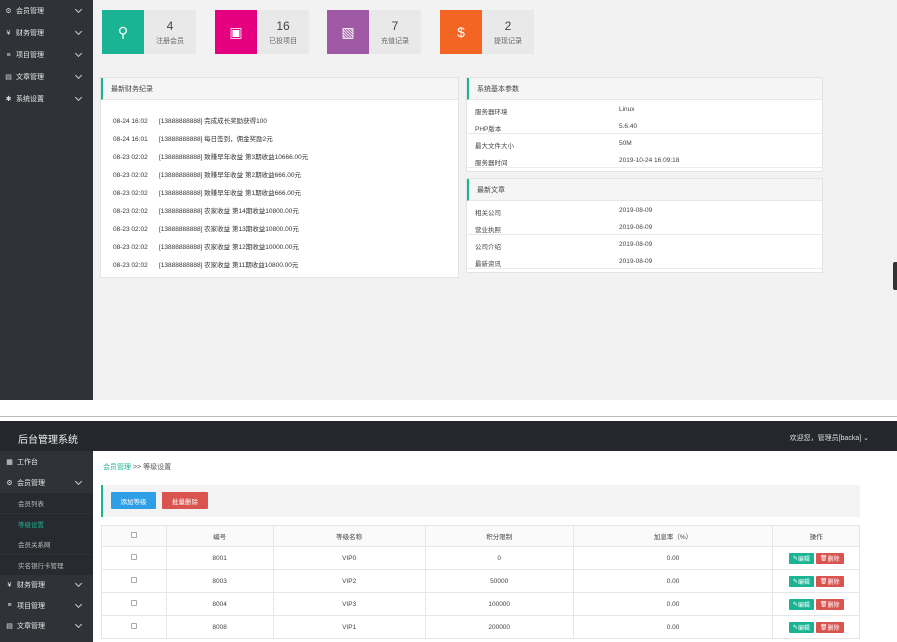  What do you see at coordinates (185, 500) in the screenshot?
I see `batch-delete-button: 批量删除` at bounding box center [185, 500].